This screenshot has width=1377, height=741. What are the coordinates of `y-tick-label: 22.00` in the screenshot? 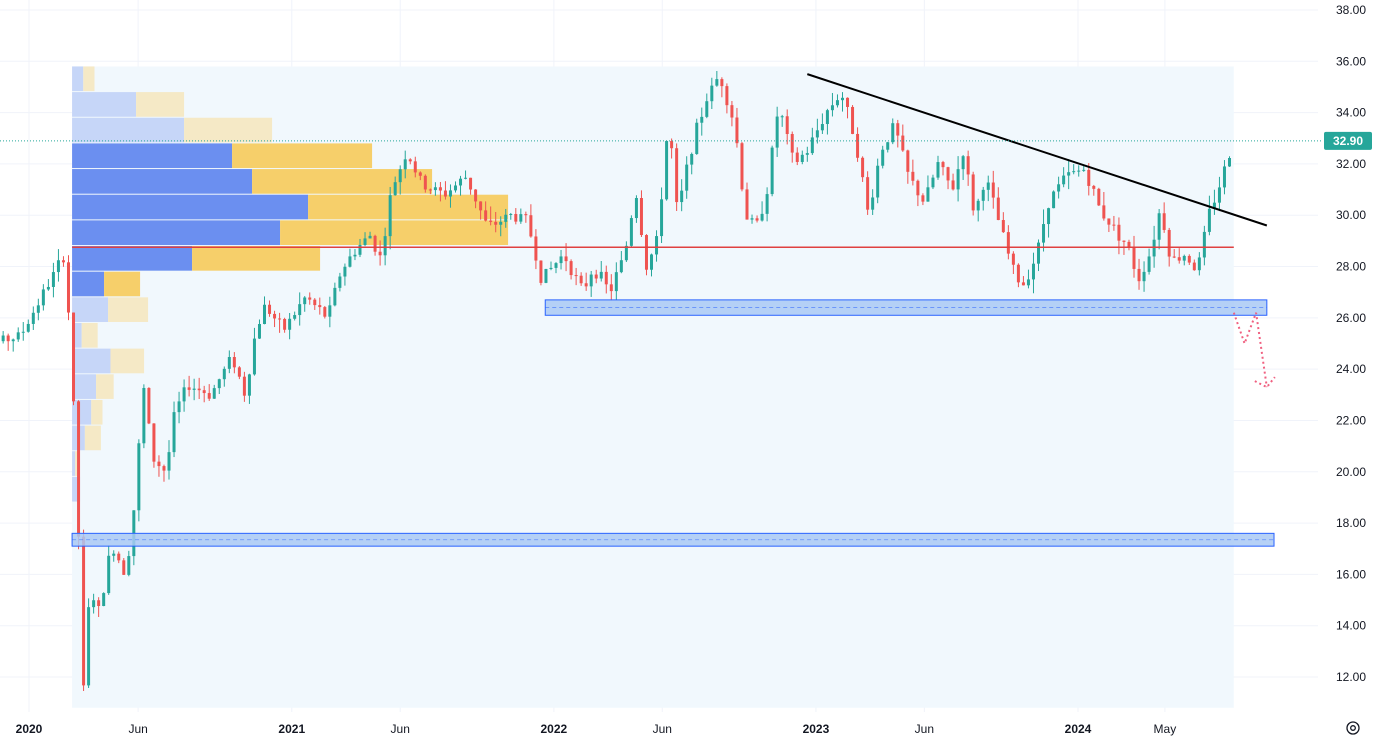 It's located at (1351, 420).